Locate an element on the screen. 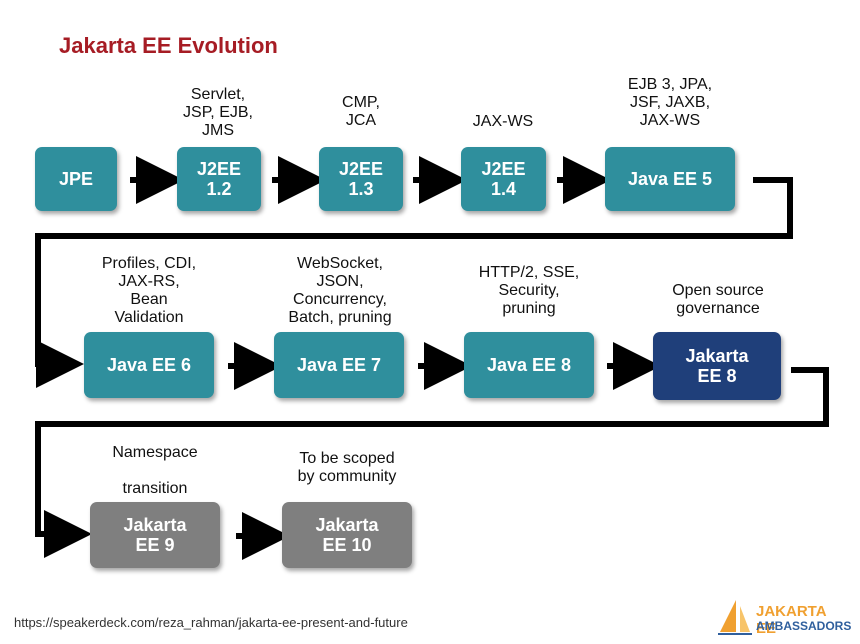  version-box-jakarta-ee-8: Jakarta EE 8 is located at coordinates (717, 366).